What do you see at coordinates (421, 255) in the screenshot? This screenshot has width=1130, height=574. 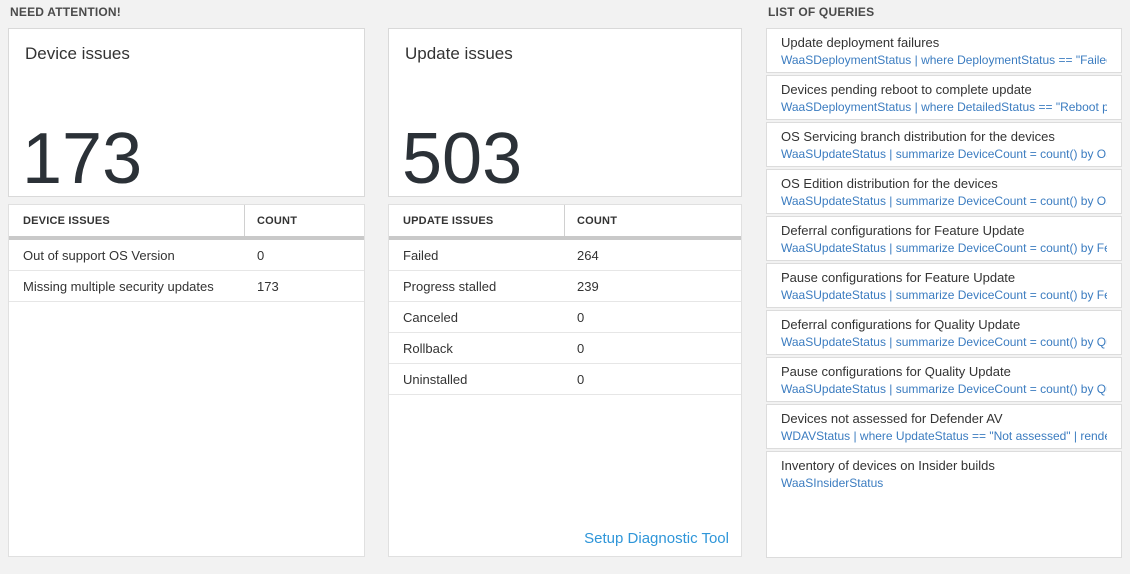 I see `issue-label: Failed` at bounding box center [421, 255].